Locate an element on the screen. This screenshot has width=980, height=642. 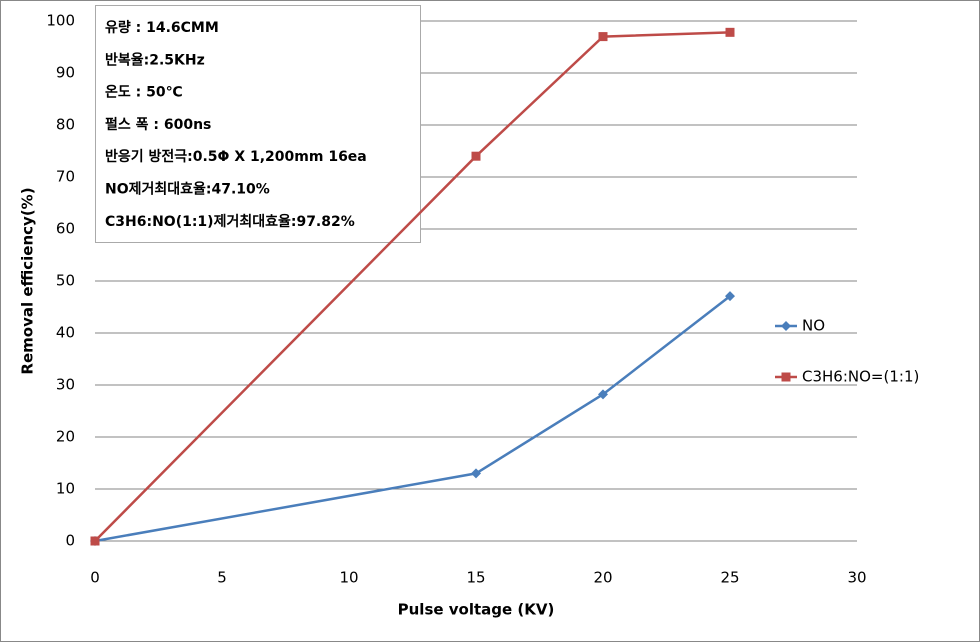
annotation: 유량 : 14.6CMM is located at coordinates (162, 28).